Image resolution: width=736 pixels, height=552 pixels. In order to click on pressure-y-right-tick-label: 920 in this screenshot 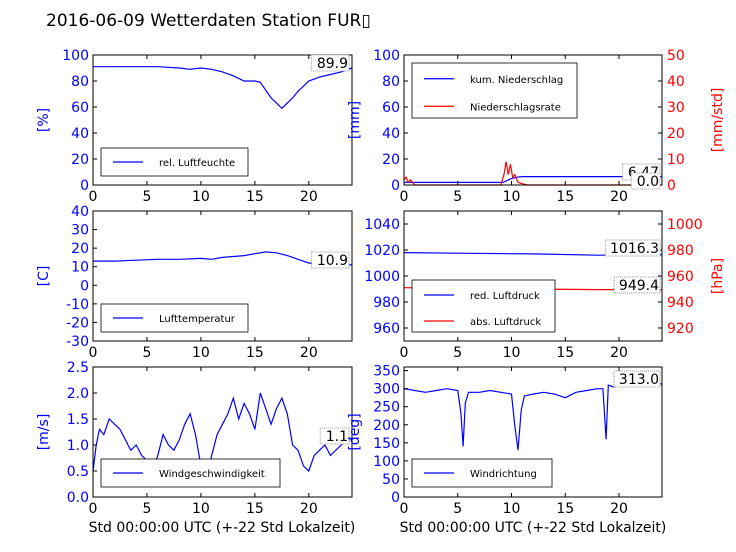, I will do `click(680, 329)`.